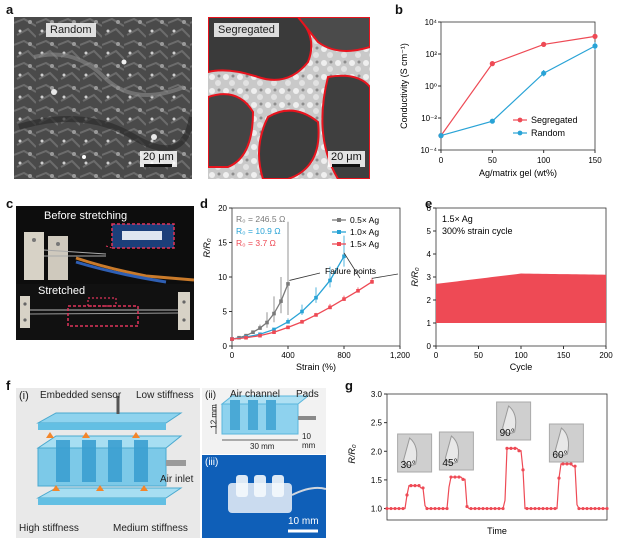 The width and height of the screenshot is (621, 544). Describe the element at coordinates (564, 355) in the screenshot. I see `e-xtick-label: 150` at that location.